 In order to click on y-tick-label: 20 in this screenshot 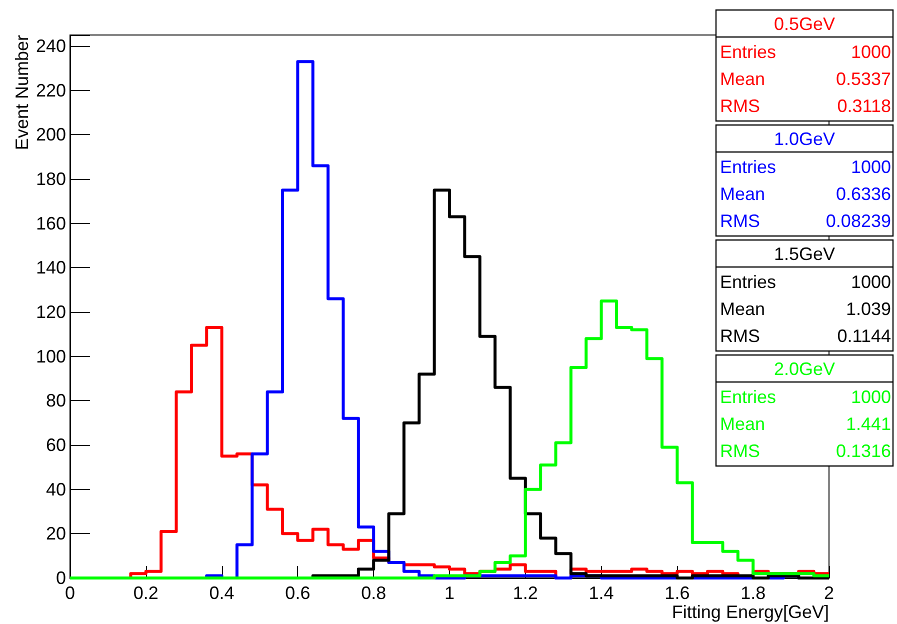, I will do `click(56, 534)`.